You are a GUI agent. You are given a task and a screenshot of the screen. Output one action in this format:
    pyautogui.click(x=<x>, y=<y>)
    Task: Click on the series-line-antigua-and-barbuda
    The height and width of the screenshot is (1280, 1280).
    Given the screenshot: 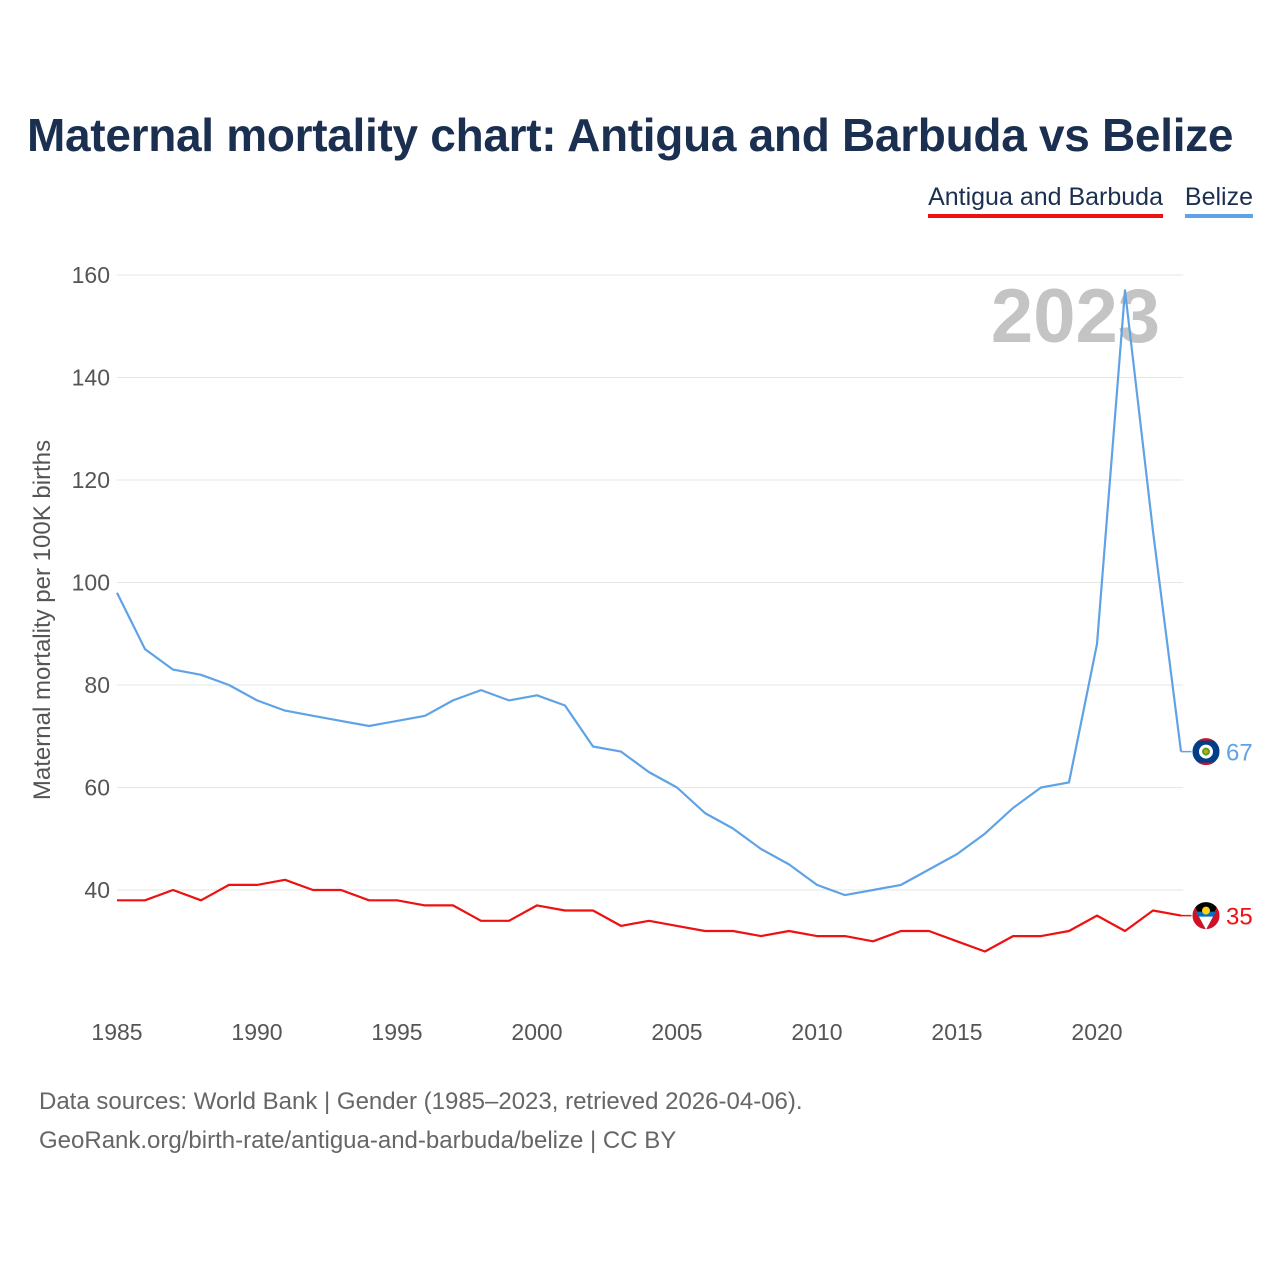 What is the action you would take?
    pyautogui.click(x=649, y=915)
    